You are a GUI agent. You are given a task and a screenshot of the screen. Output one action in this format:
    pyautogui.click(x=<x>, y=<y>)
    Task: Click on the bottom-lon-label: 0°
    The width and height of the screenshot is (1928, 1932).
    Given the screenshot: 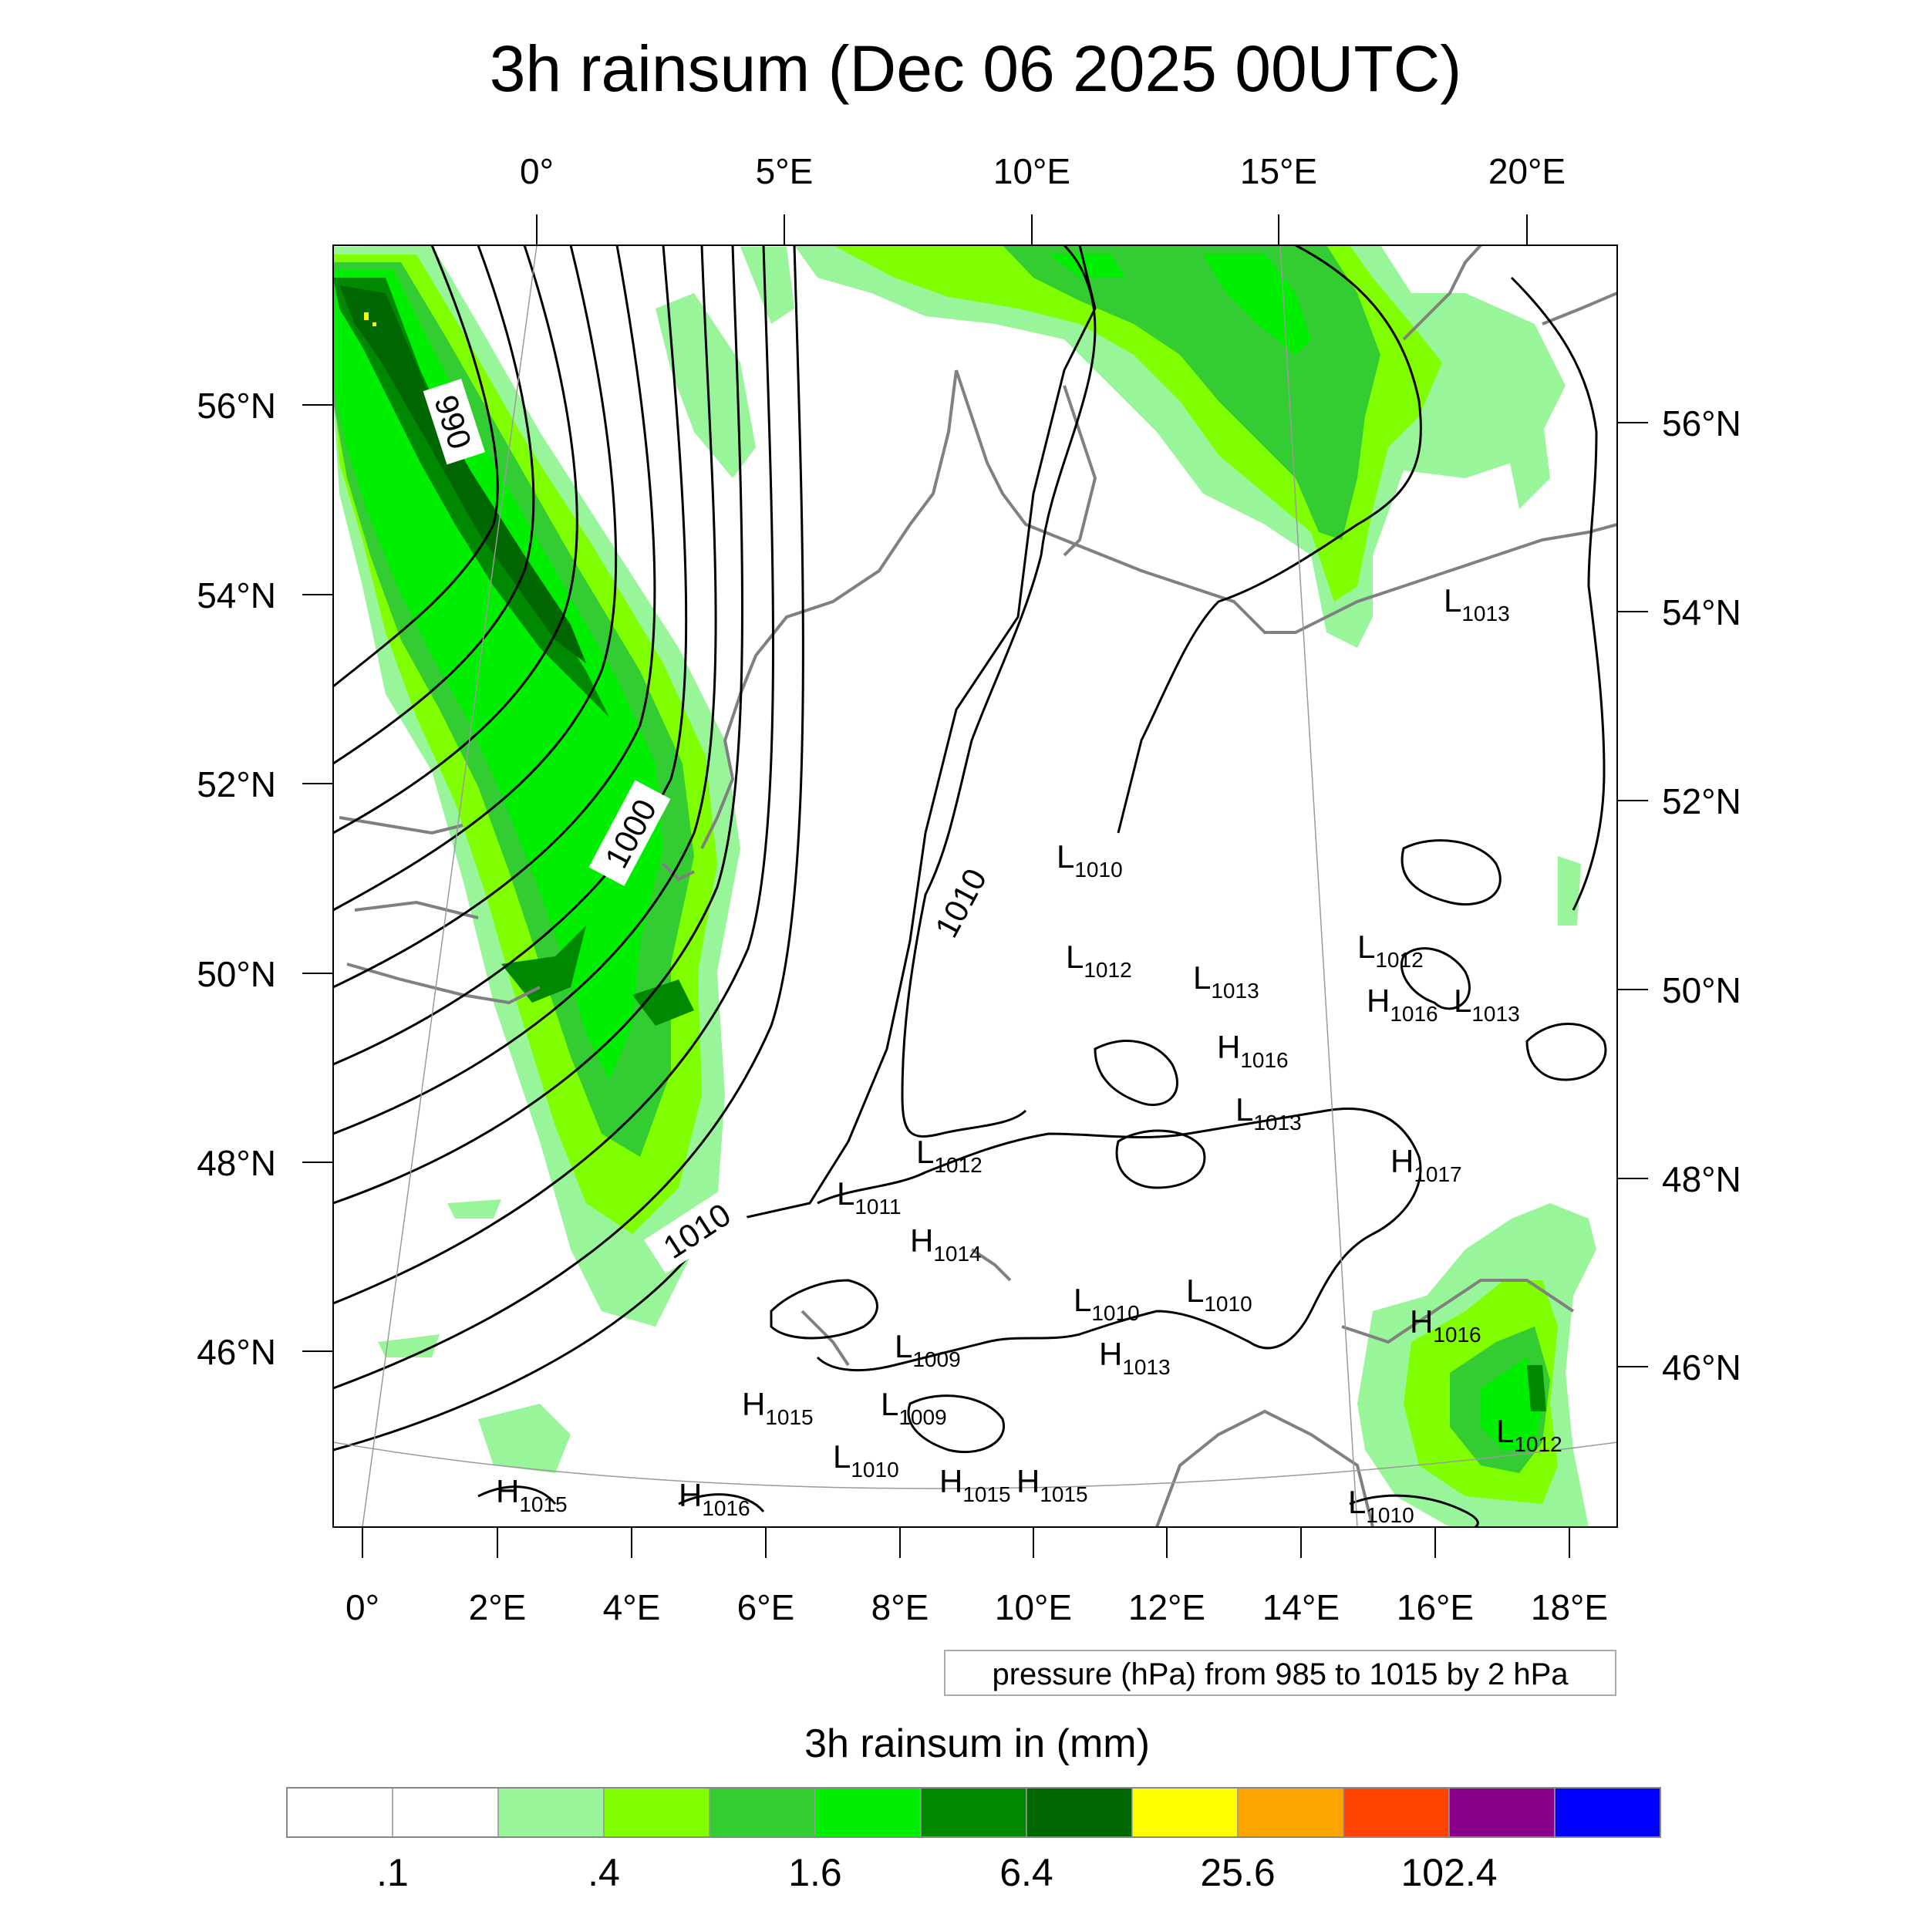 What is the action you would take?
    pyautogui.click(x=362, y=1607)
    